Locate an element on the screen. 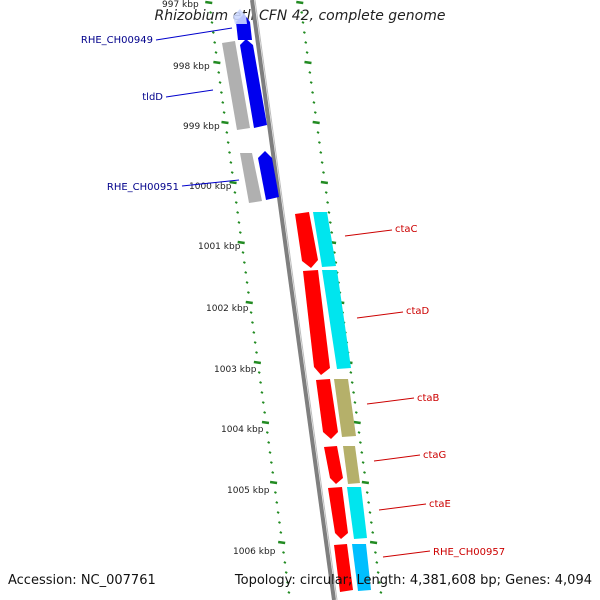 Image resolution: width=600 pixels, height=600 pixels. gene-rhe-ch00951 is located at coordinates (268, 175).